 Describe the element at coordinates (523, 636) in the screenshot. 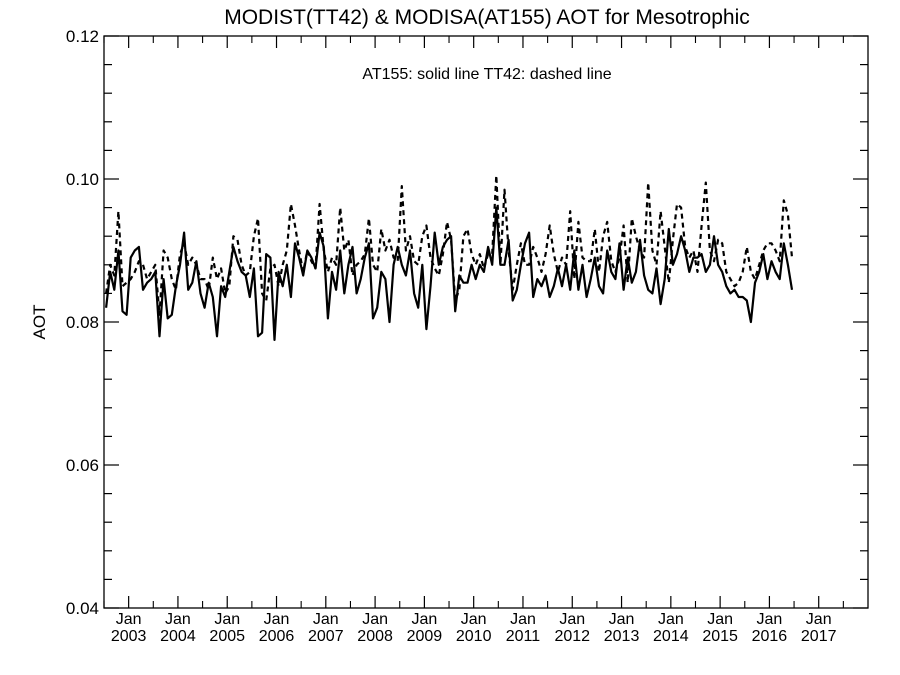

I see `x-tick-year-label: 2011` at that location.